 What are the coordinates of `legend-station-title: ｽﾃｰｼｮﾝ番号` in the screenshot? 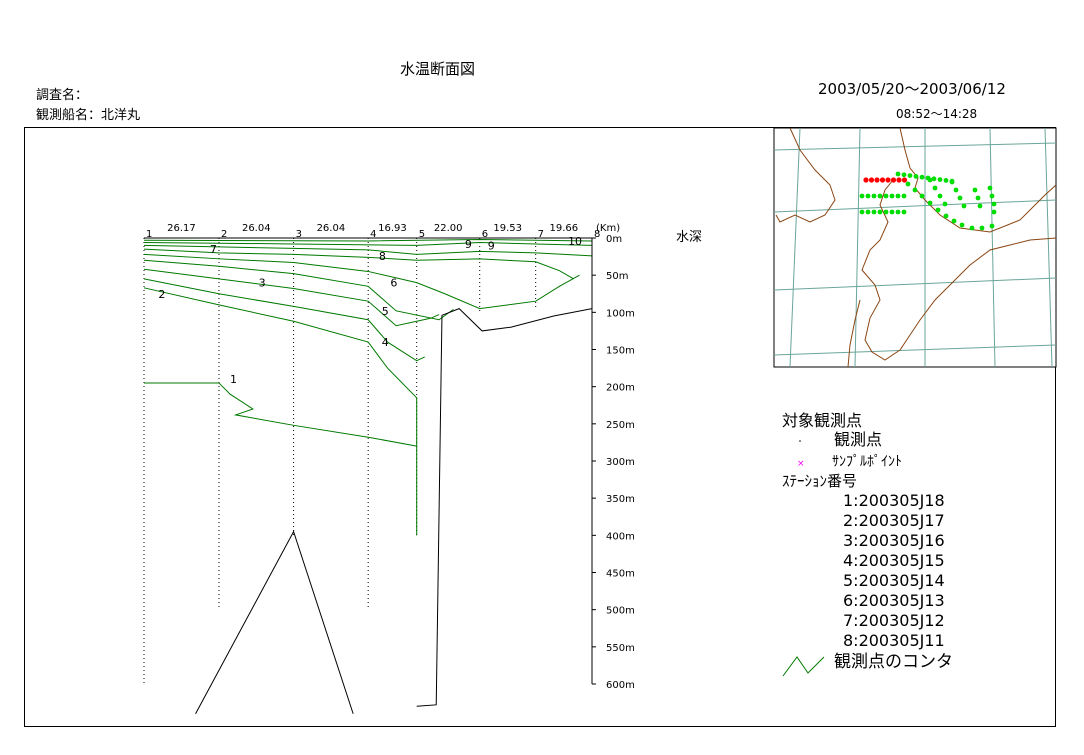 It's located at (819, 481).